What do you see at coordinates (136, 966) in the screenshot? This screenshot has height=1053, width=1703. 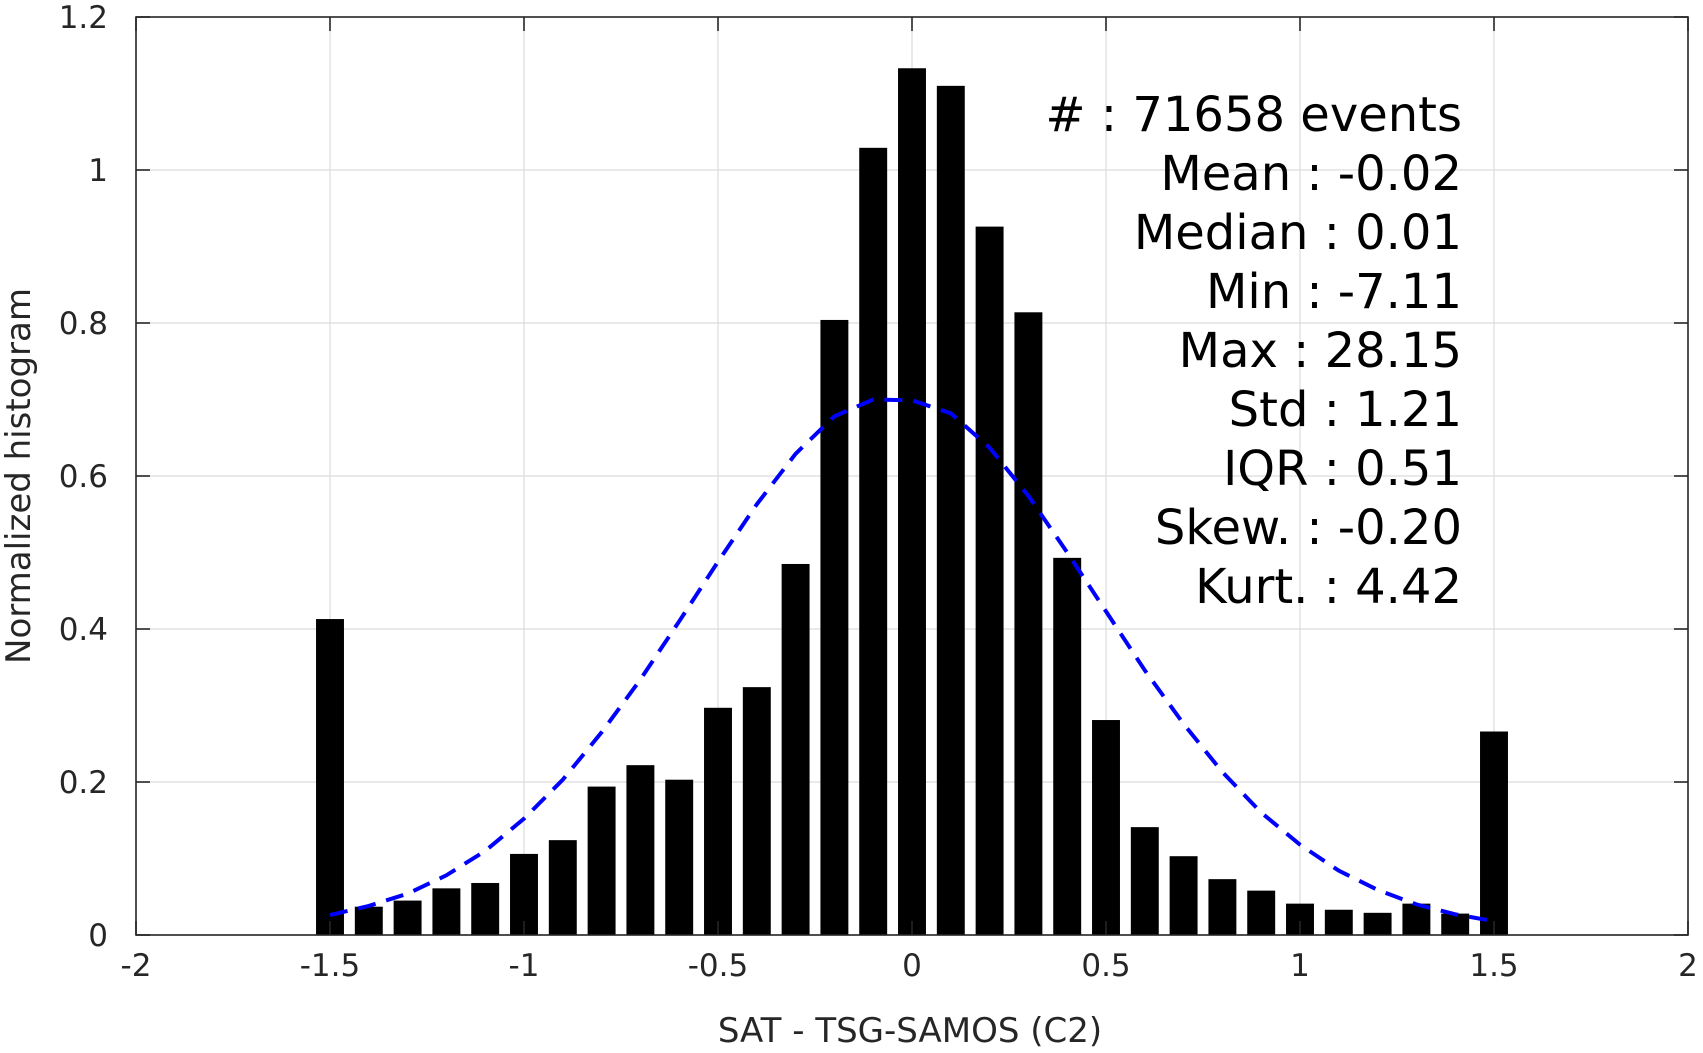 I see `x-tick-label: -2` at bounding box center [136, 966].